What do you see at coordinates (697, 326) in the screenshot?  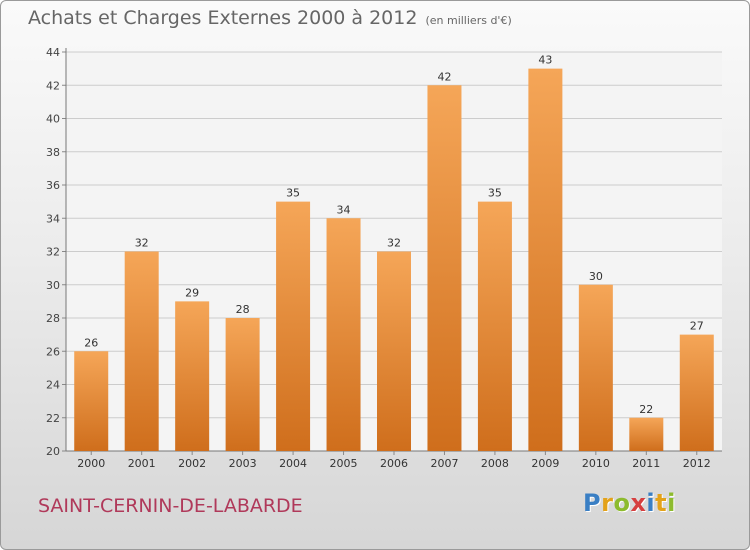 I see `data-label: 27` at bounding box center [697, 326].